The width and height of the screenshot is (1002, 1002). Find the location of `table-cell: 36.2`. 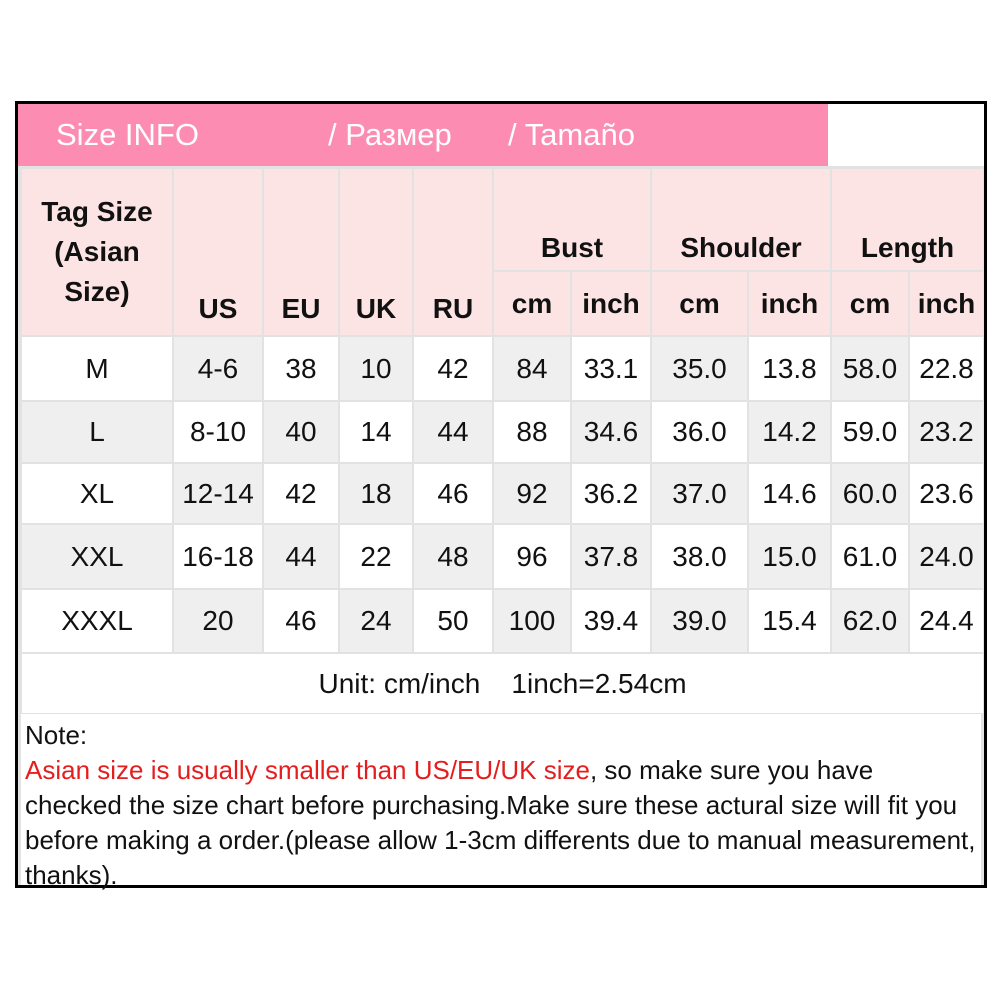

table-cell: 36.2 is located at coordinates (611, 493).